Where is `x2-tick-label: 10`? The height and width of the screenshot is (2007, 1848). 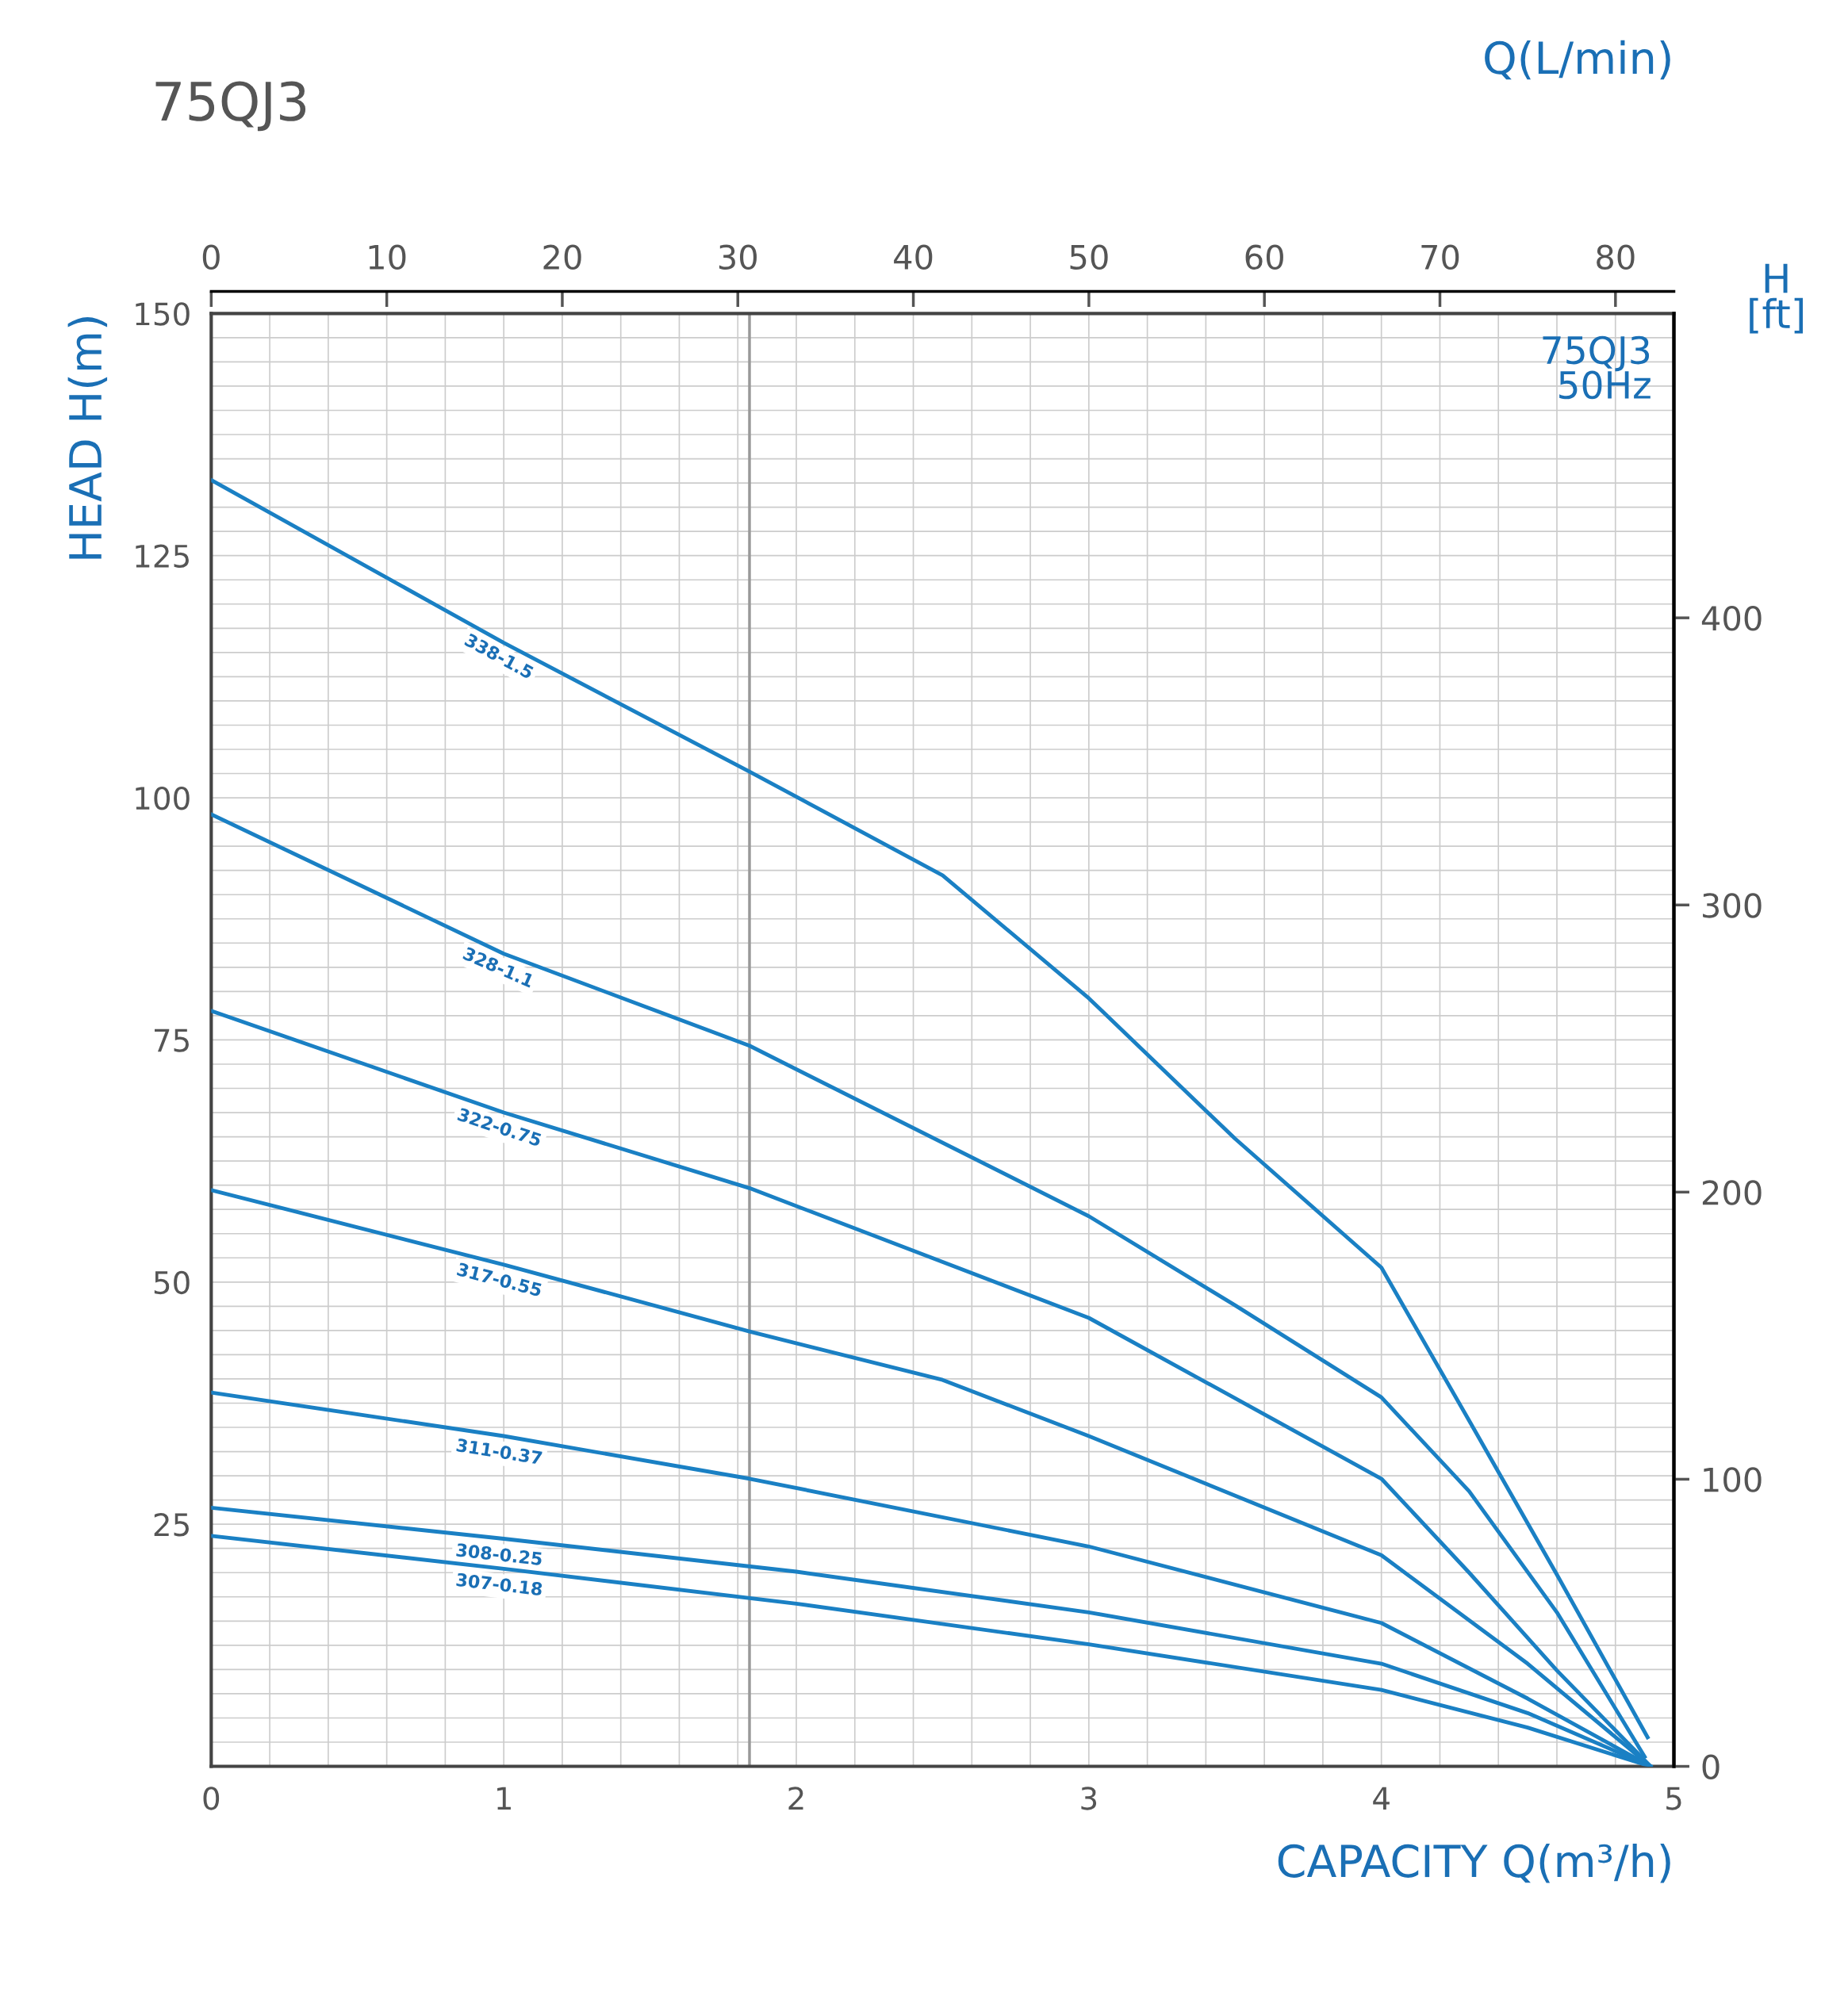
x2-tick-label: 10 is located at coordinates (387, 257).